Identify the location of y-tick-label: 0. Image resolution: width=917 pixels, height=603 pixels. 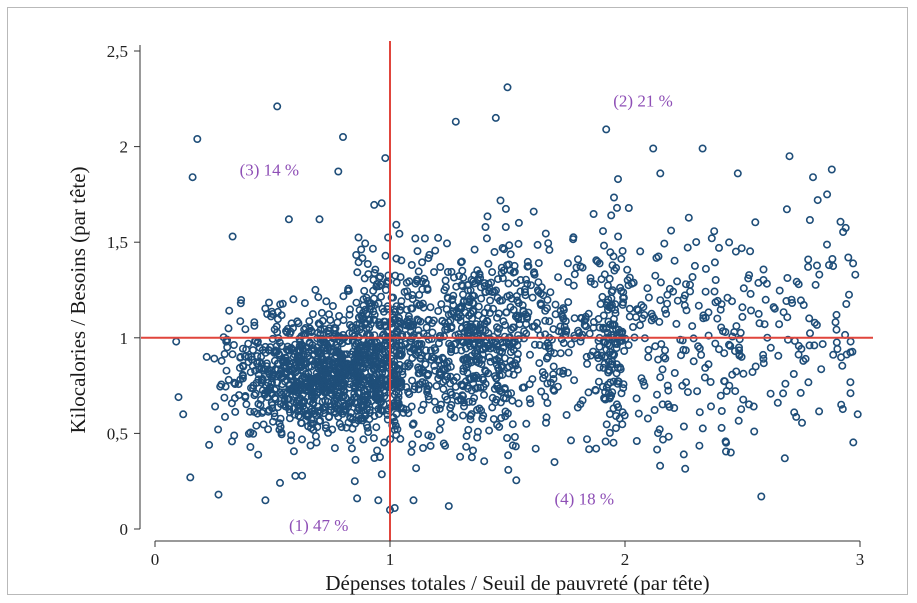
(124, 529).